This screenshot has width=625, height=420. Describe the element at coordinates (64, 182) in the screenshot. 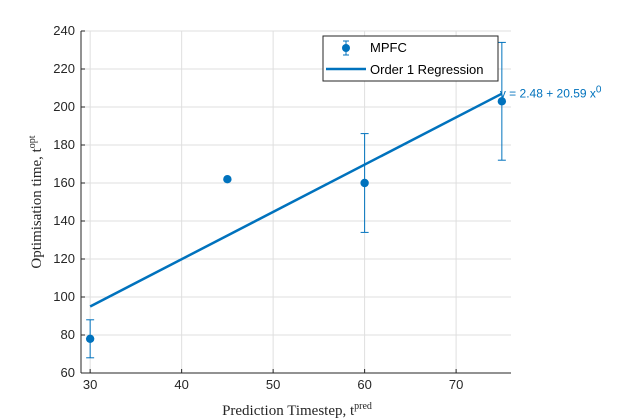

I see `y-tick-label: 160` at that location.